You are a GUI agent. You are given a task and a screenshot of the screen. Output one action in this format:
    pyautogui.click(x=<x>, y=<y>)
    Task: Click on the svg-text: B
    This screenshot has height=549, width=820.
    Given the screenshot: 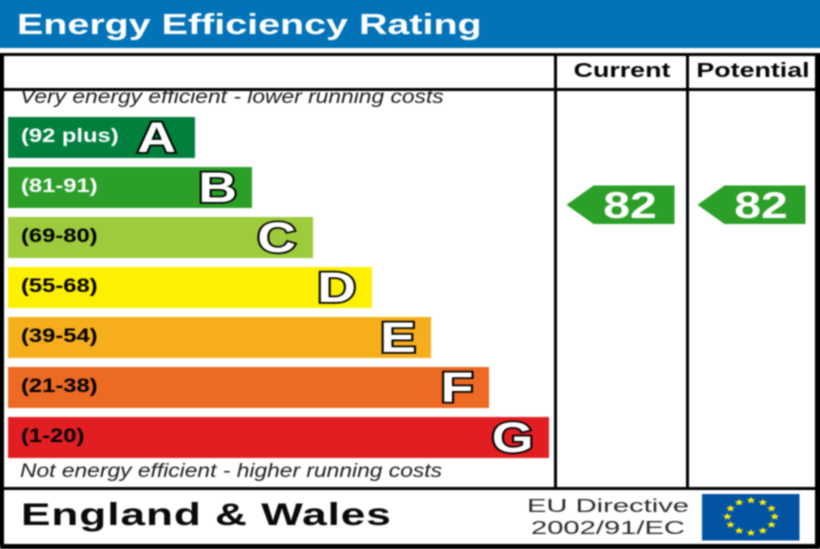 What is the action you would take?
    pyautogui.click(x=217, y=188)
    